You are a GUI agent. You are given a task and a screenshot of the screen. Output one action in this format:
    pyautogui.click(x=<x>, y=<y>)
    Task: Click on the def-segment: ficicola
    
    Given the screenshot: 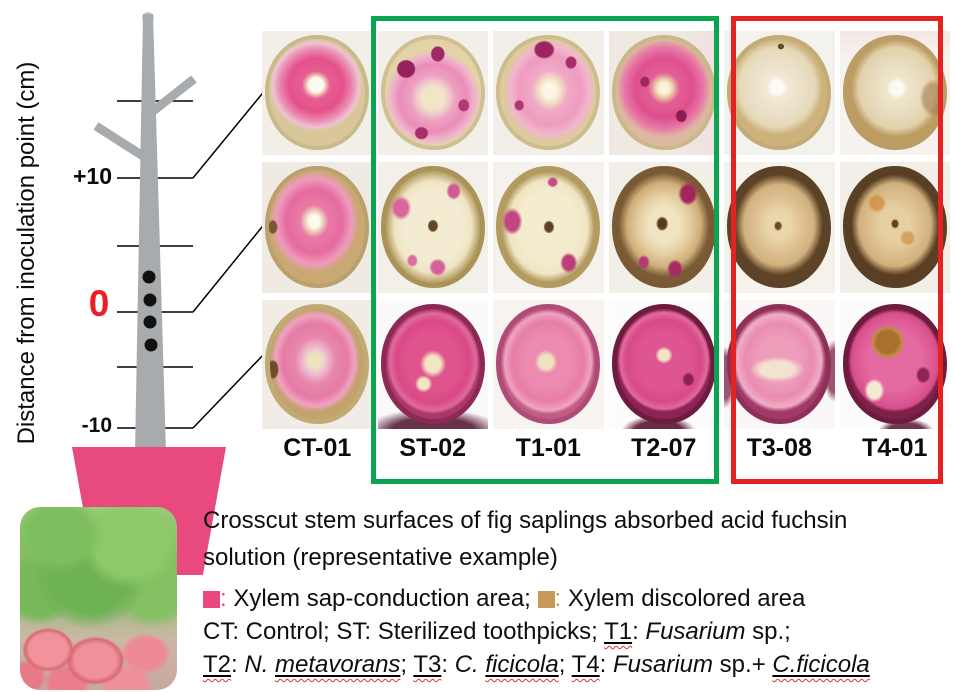 What is the action you would take?
    pyautogui.click(x=522, y=664)
    